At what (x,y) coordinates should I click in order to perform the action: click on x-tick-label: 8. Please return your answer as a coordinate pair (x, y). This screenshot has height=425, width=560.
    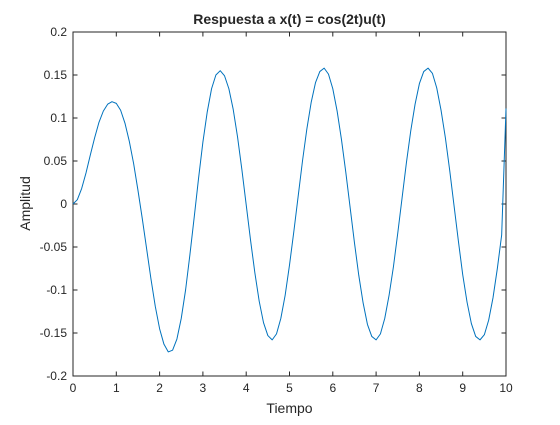
    Looking at the image, I should click on (419, 388).